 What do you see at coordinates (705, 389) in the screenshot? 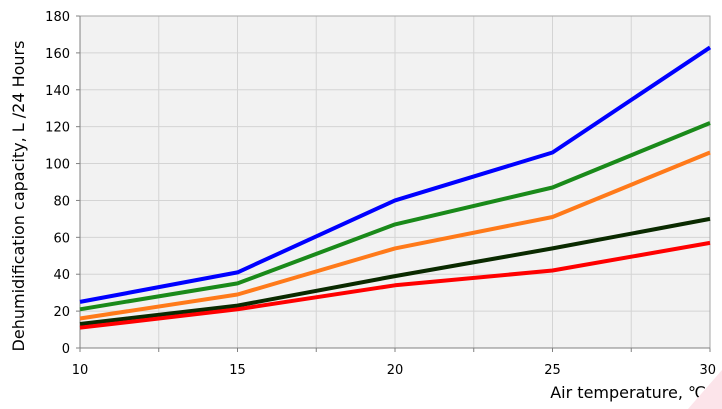
I see `corner-watermark-mark` at bounding box center [705, 389].